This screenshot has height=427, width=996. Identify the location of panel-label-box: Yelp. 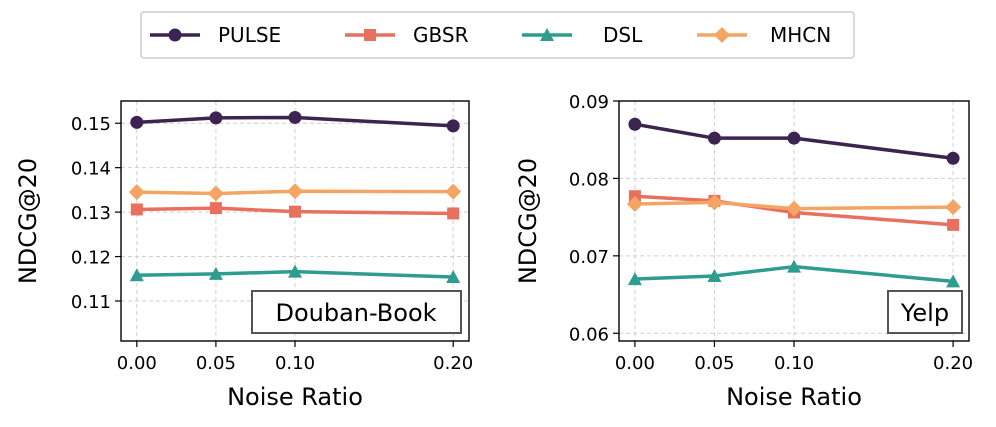
(925, 312).